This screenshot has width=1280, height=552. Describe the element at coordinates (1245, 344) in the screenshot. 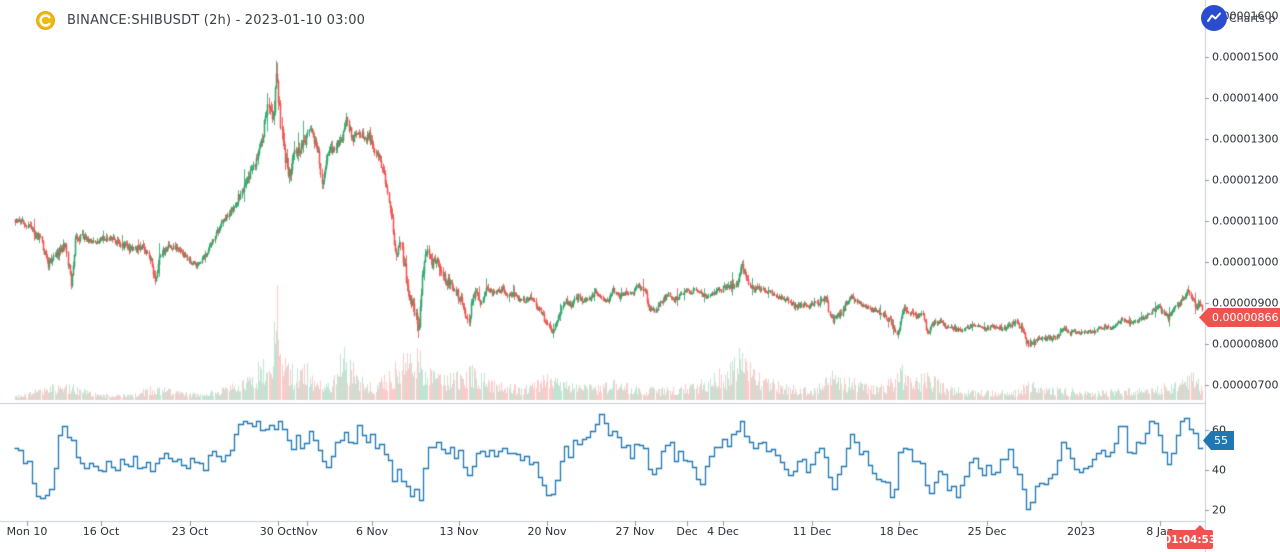

I see `price-tick-label: 0.00000800` at that location.